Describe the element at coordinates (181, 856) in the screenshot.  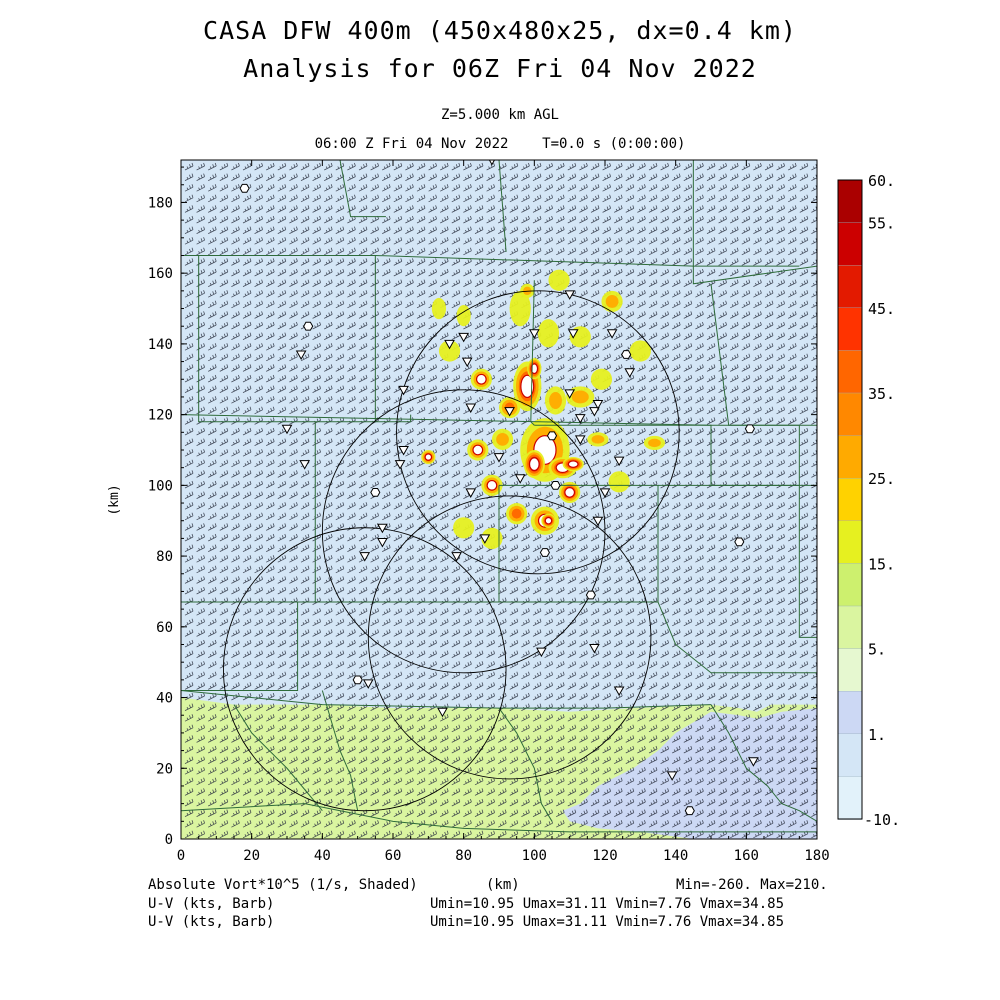
I see `x-tick-label: 0` at that location.